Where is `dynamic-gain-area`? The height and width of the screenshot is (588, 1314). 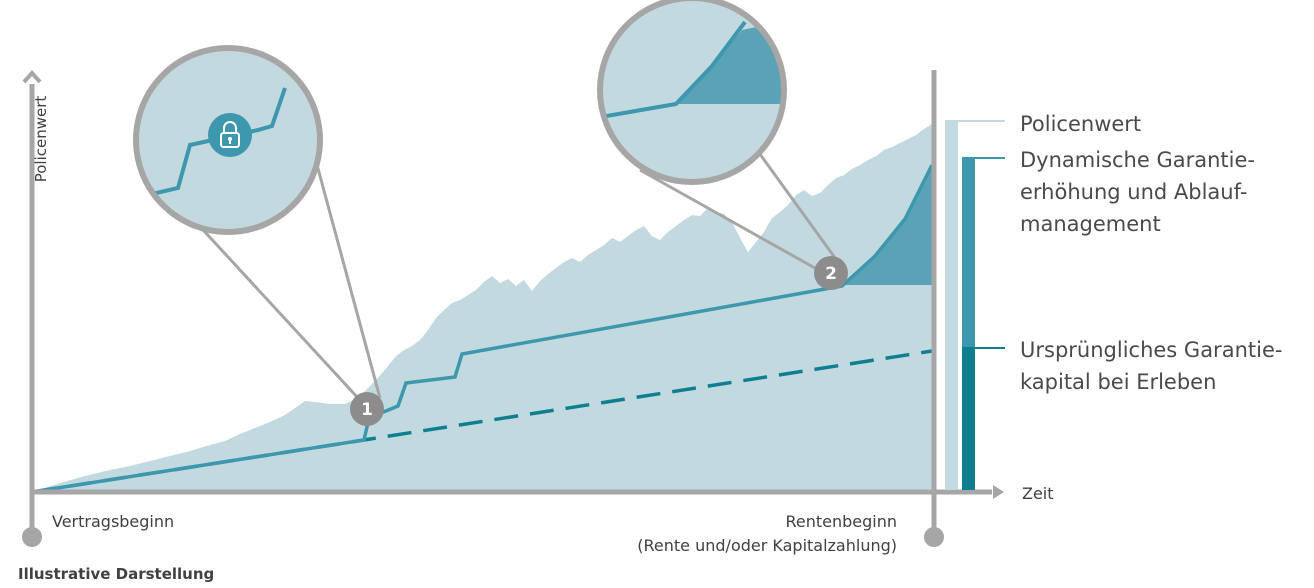
dynamic-gain-area is located at coordinates (887, 225).